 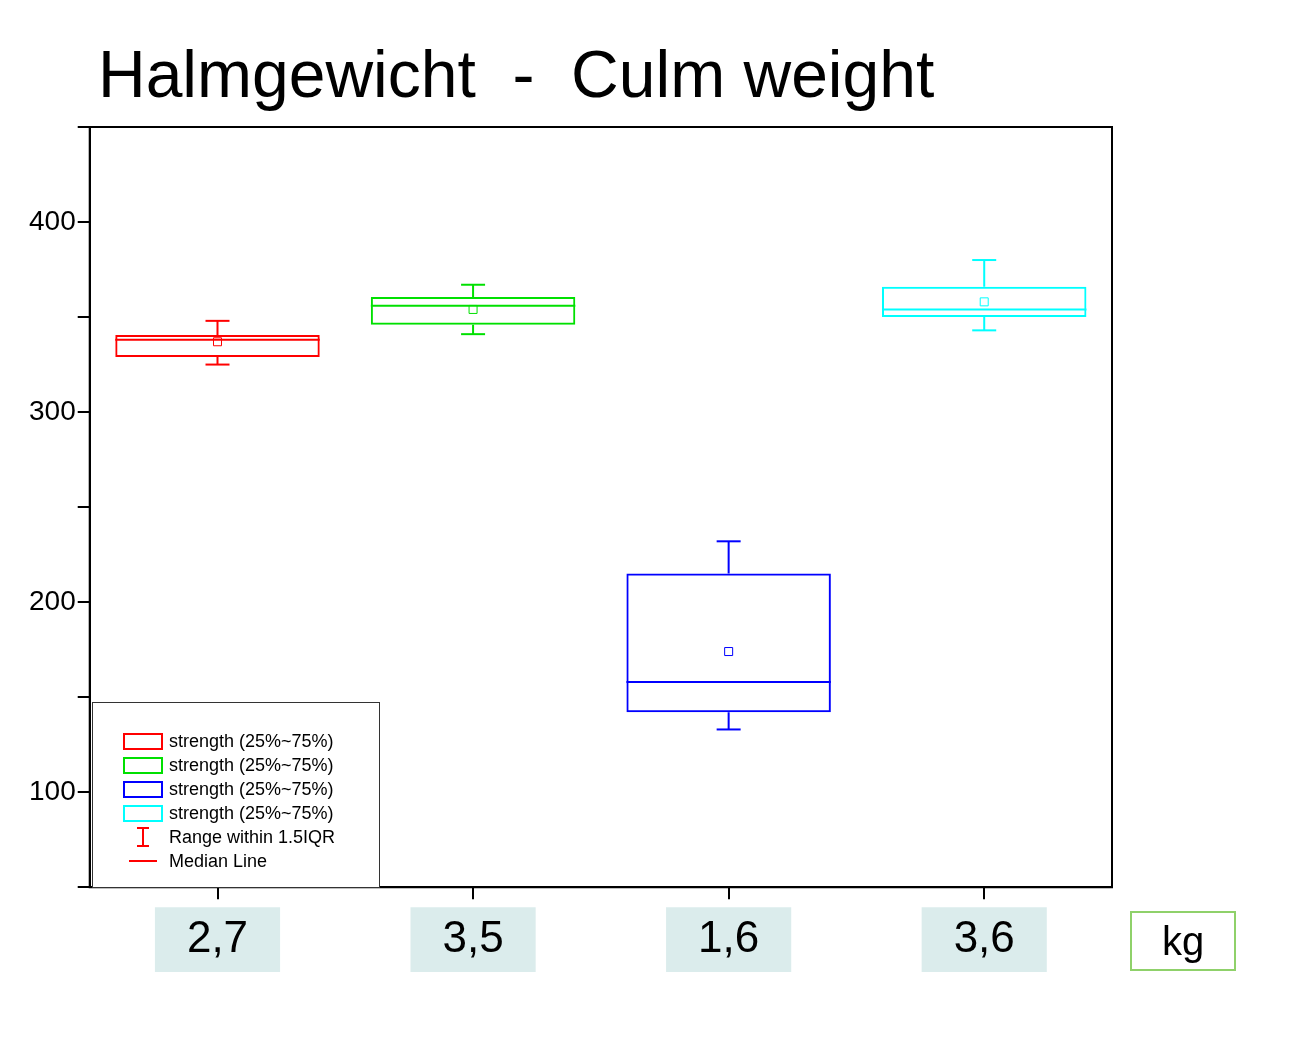 What do you see at coordinates (252, 837) in the screenshot?
I see `annotation: Range within 1.5IQR` at bounding box center [252, 837].